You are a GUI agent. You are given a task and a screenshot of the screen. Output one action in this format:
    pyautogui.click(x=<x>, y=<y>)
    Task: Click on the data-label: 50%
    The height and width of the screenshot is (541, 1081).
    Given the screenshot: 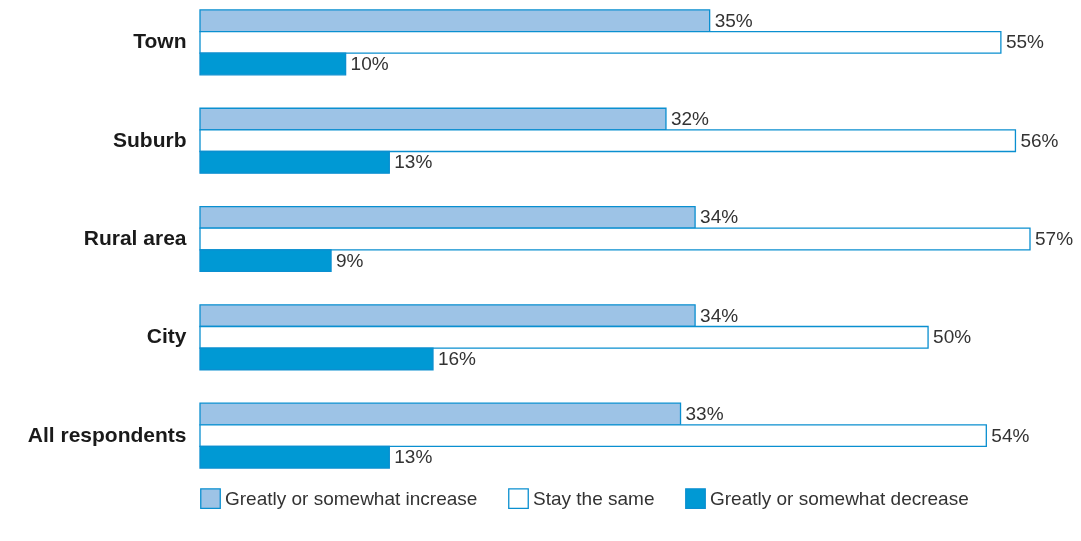 What is the action you would take?
    pyautogui.click(x=952, y=337)
    